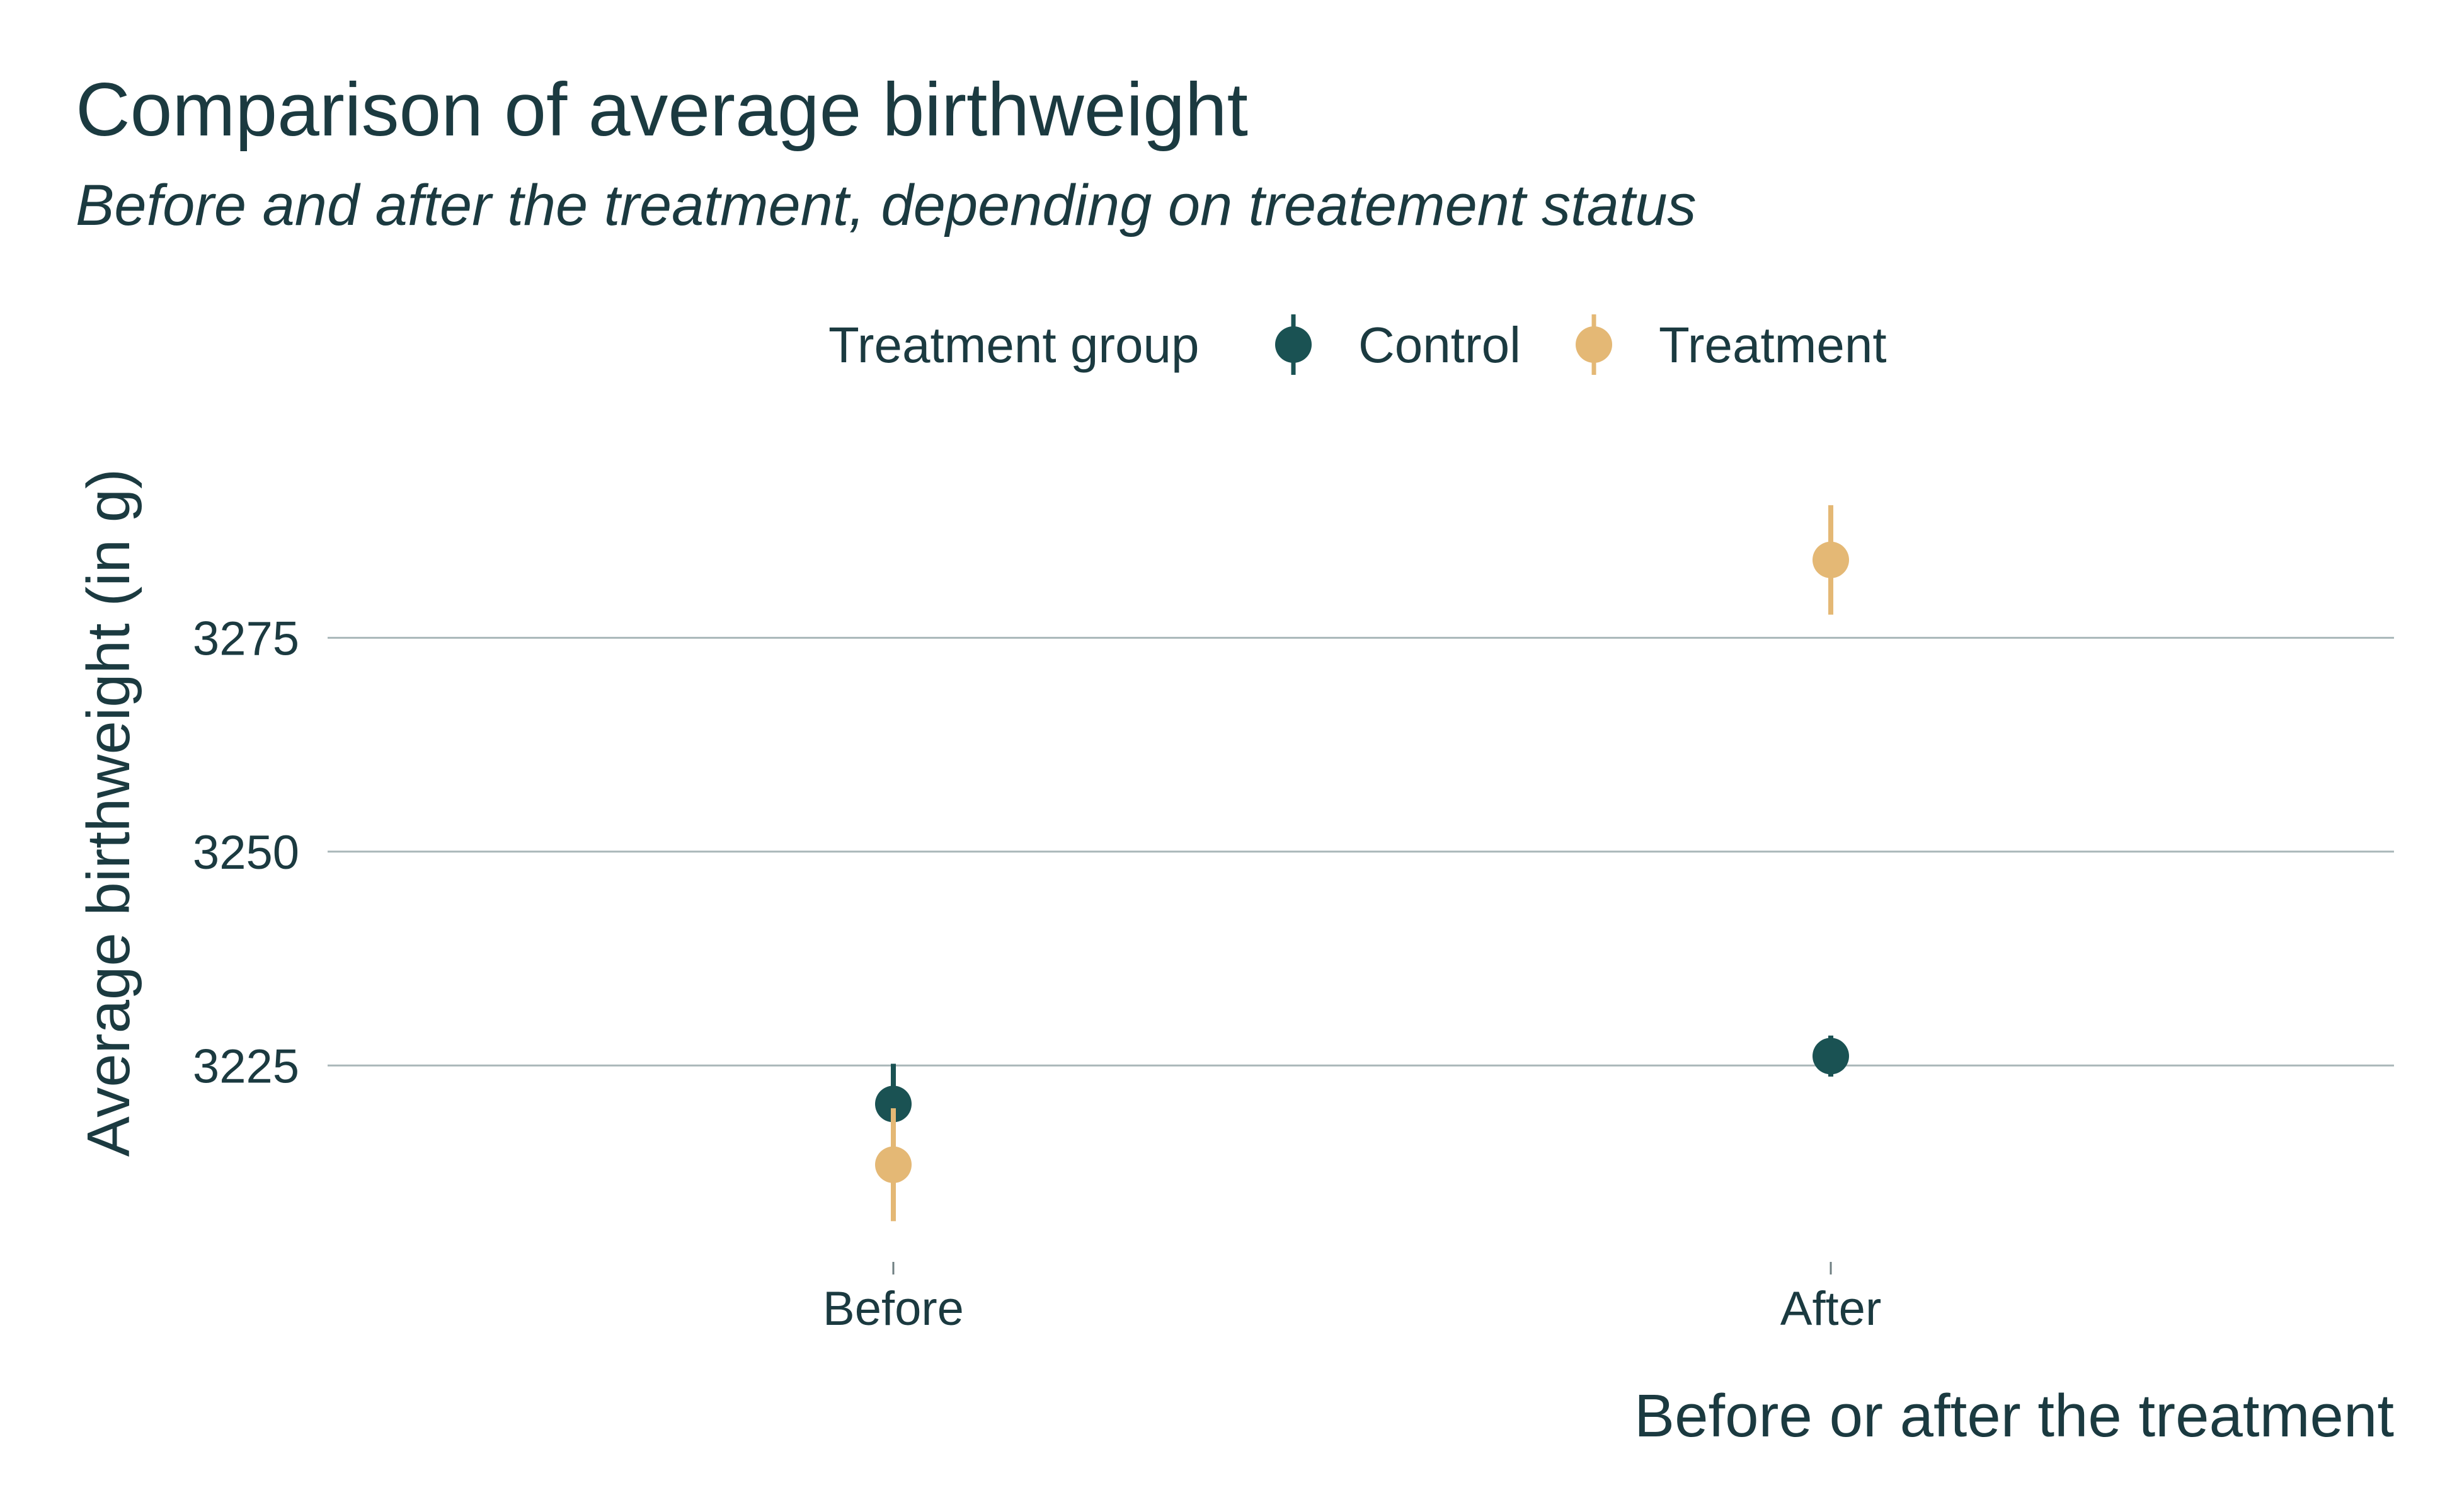  I want to click on y-tick-label: 3250, so click(246, 852).